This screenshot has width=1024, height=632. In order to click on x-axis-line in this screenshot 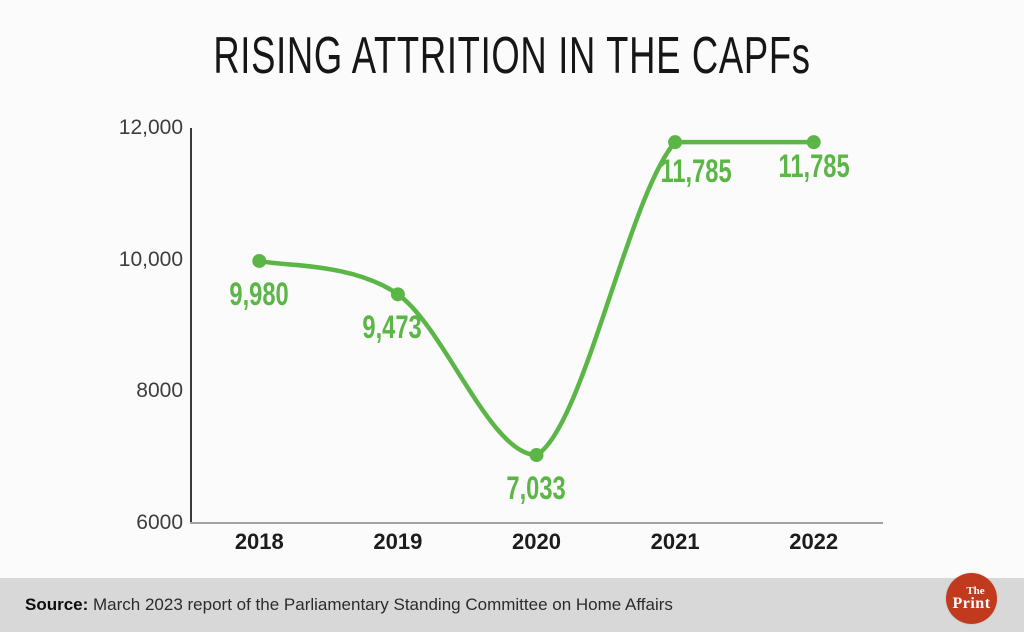, I will do `click(536, 523)`.